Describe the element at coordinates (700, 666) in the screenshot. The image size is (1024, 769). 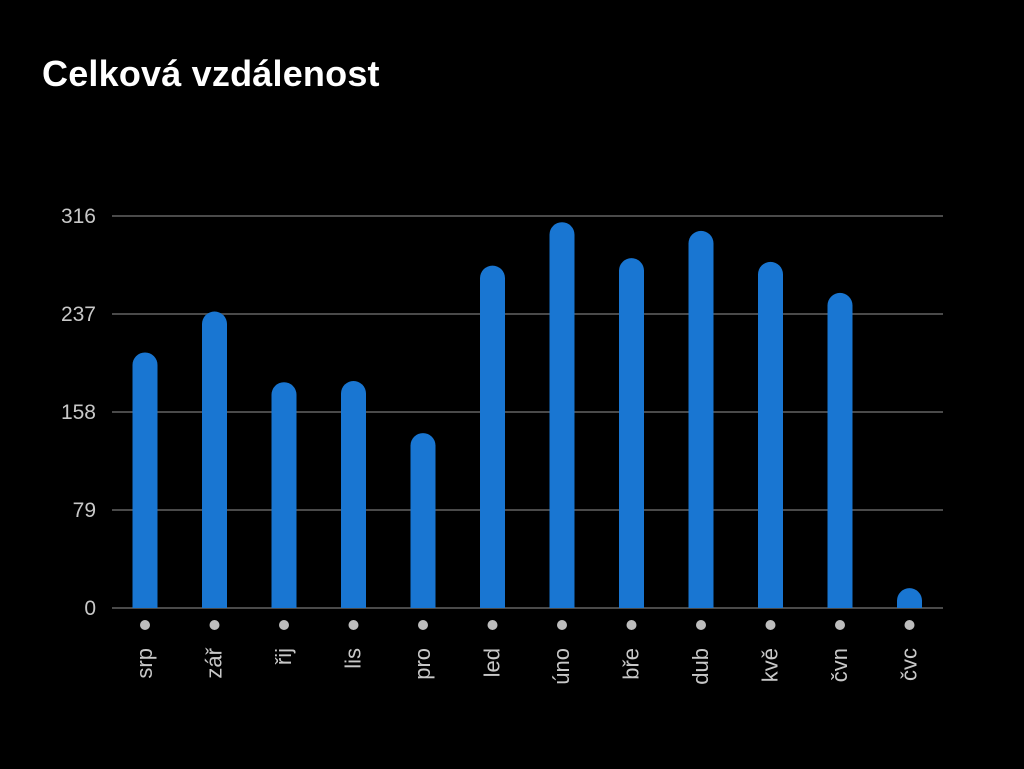
I see `x-tick-label: dub` at that location.